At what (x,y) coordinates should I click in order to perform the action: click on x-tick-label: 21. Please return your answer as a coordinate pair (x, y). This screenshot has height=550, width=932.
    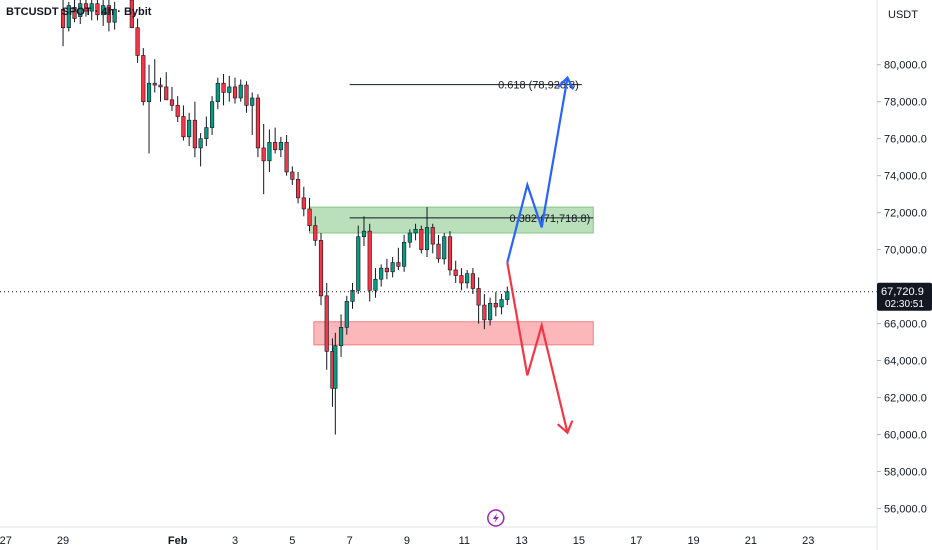
    Looking at the image, I should click on (751, 541).